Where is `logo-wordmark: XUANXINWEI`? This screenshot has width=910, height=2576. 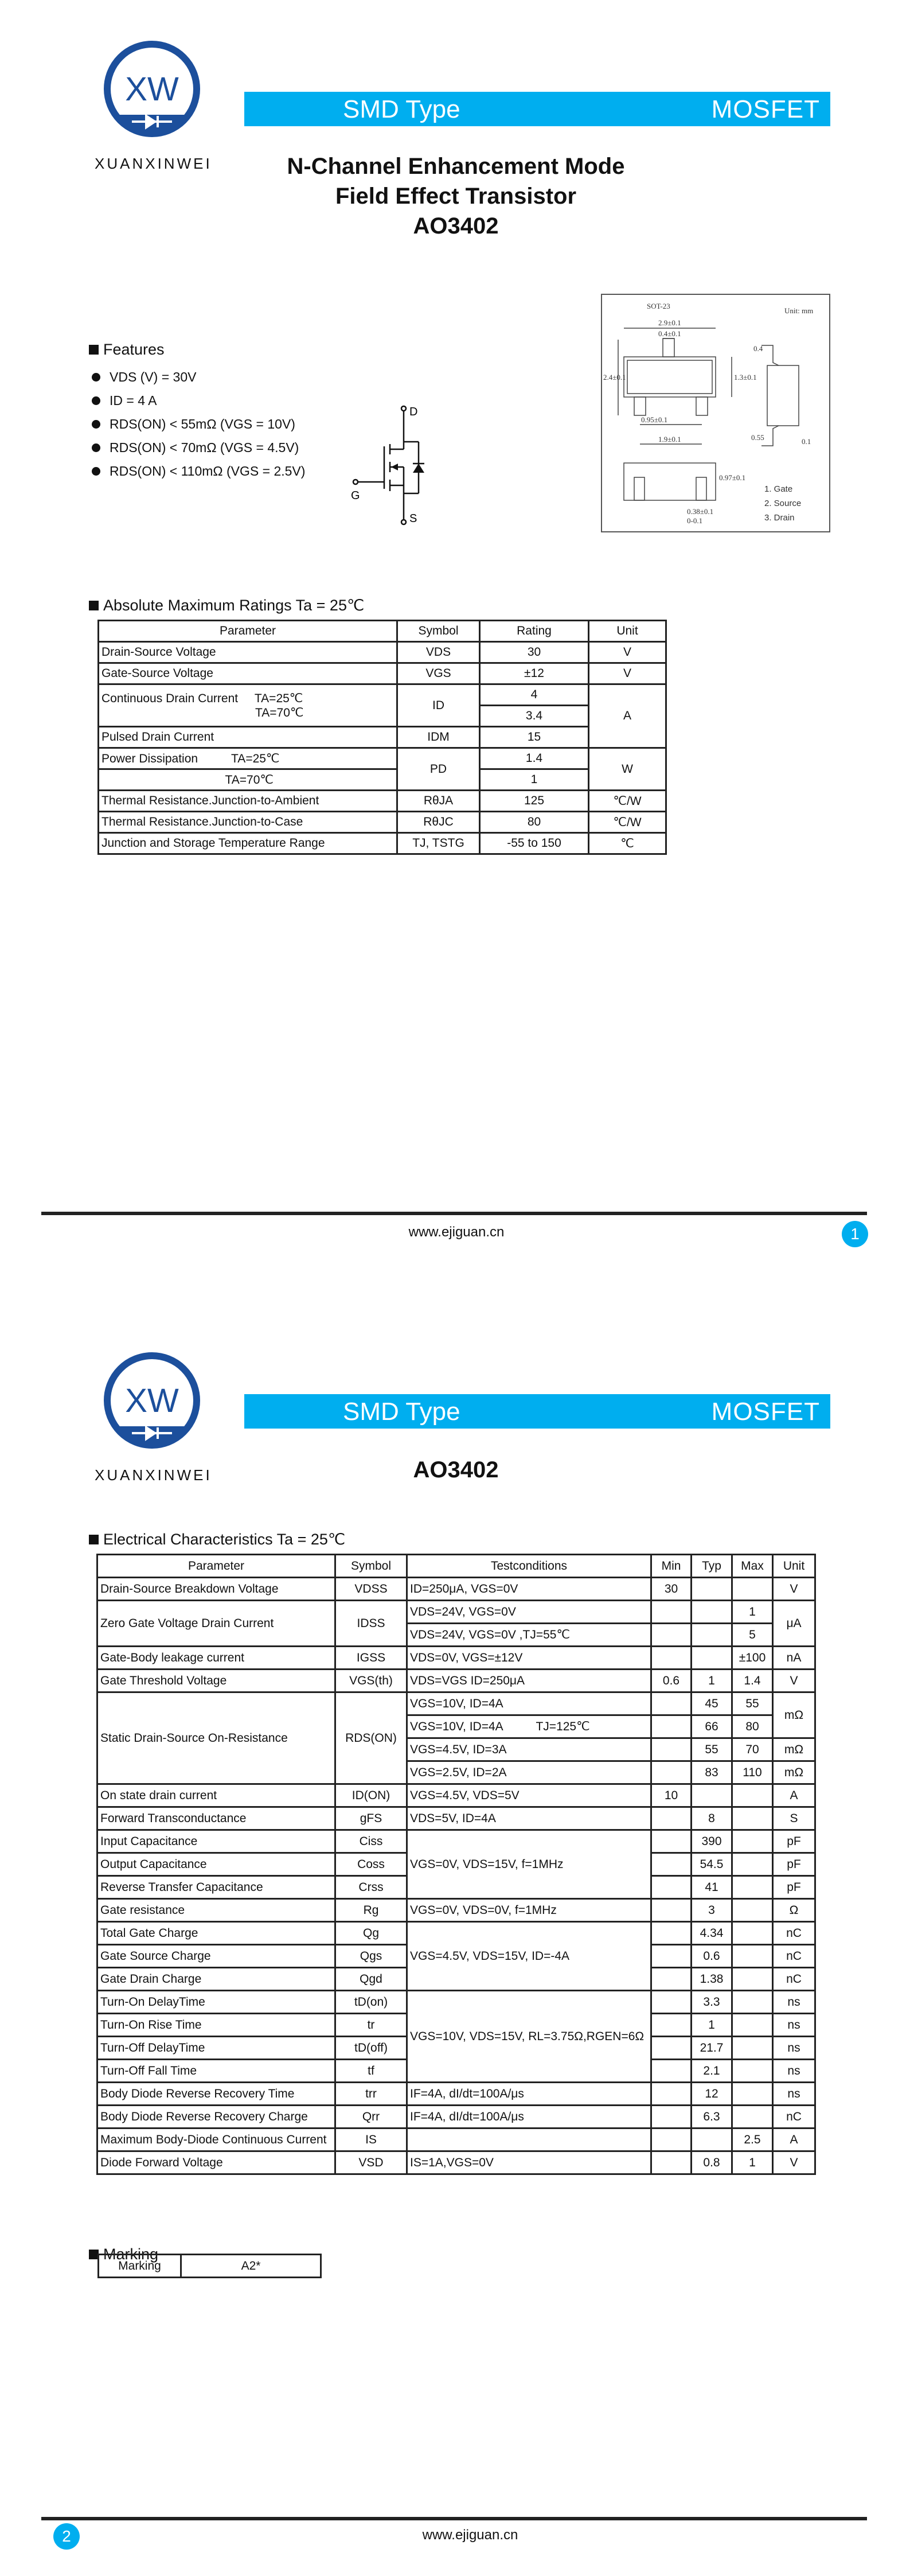
logo-wordmark: XUANXINWEI is located at coordinates (154, 163).